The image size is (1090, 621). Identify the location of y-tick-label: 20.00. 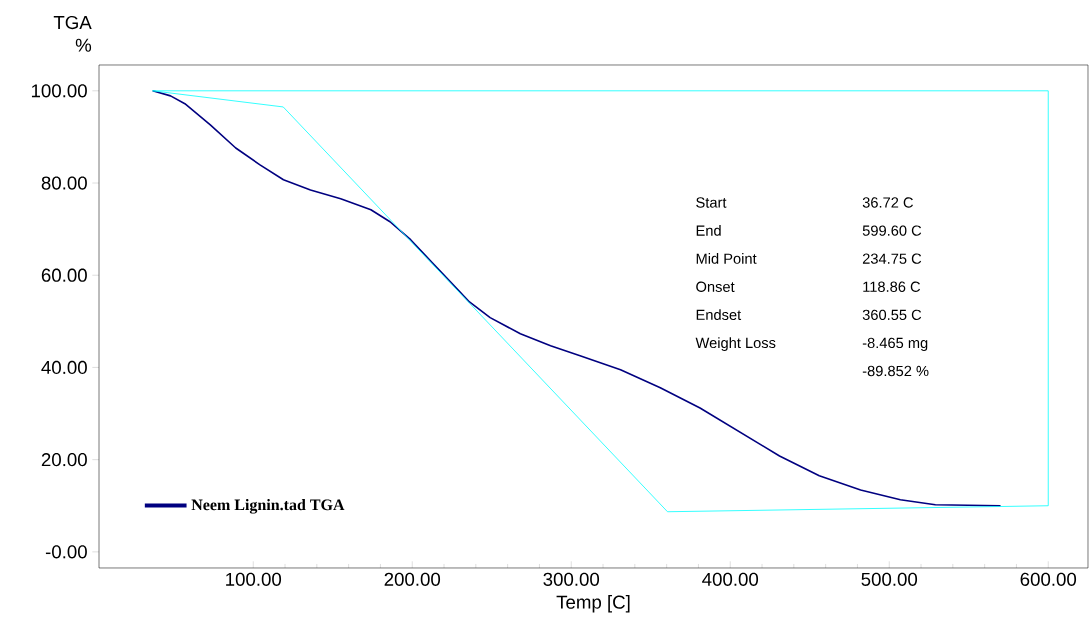
(64, 460).